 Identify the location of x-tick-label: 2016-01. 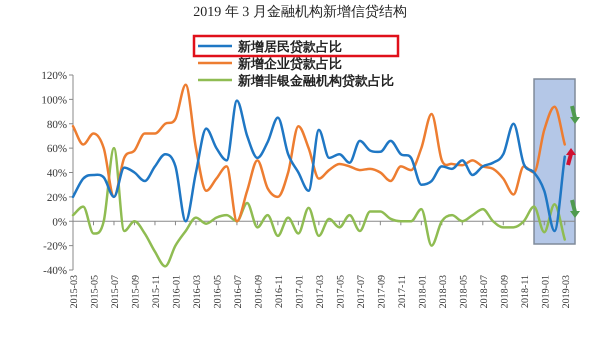
(176, 291).